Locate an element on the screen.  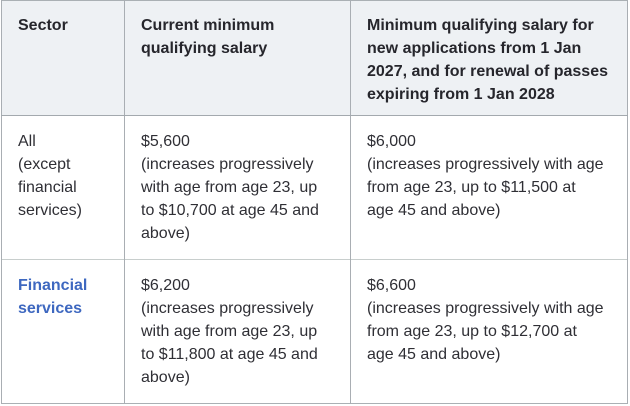
sector-cell: All (except financial services) is located at coordinates (63, 187).